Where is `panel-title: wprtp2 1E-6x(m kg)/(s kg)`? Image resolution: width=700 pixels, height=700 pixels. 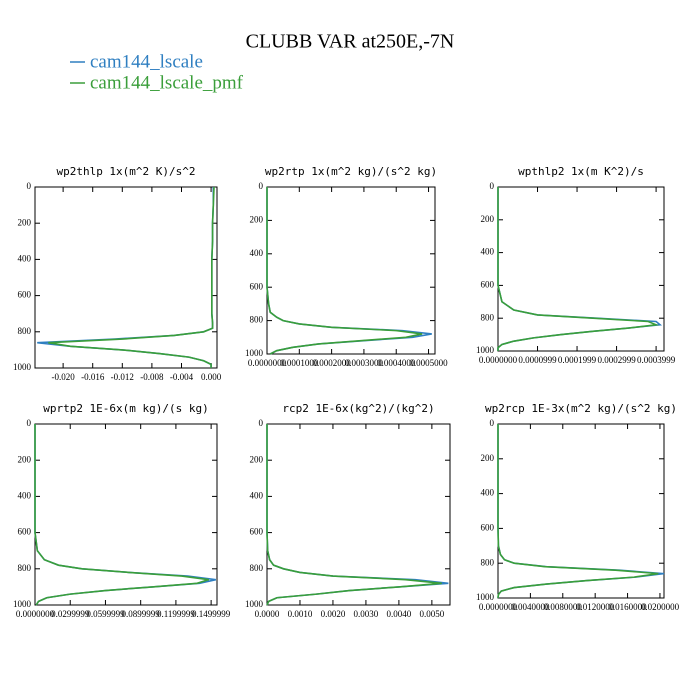
panel-title: wprtp2 1E-6x(m kg)/(s kg) is located at coordinates (126, 408).